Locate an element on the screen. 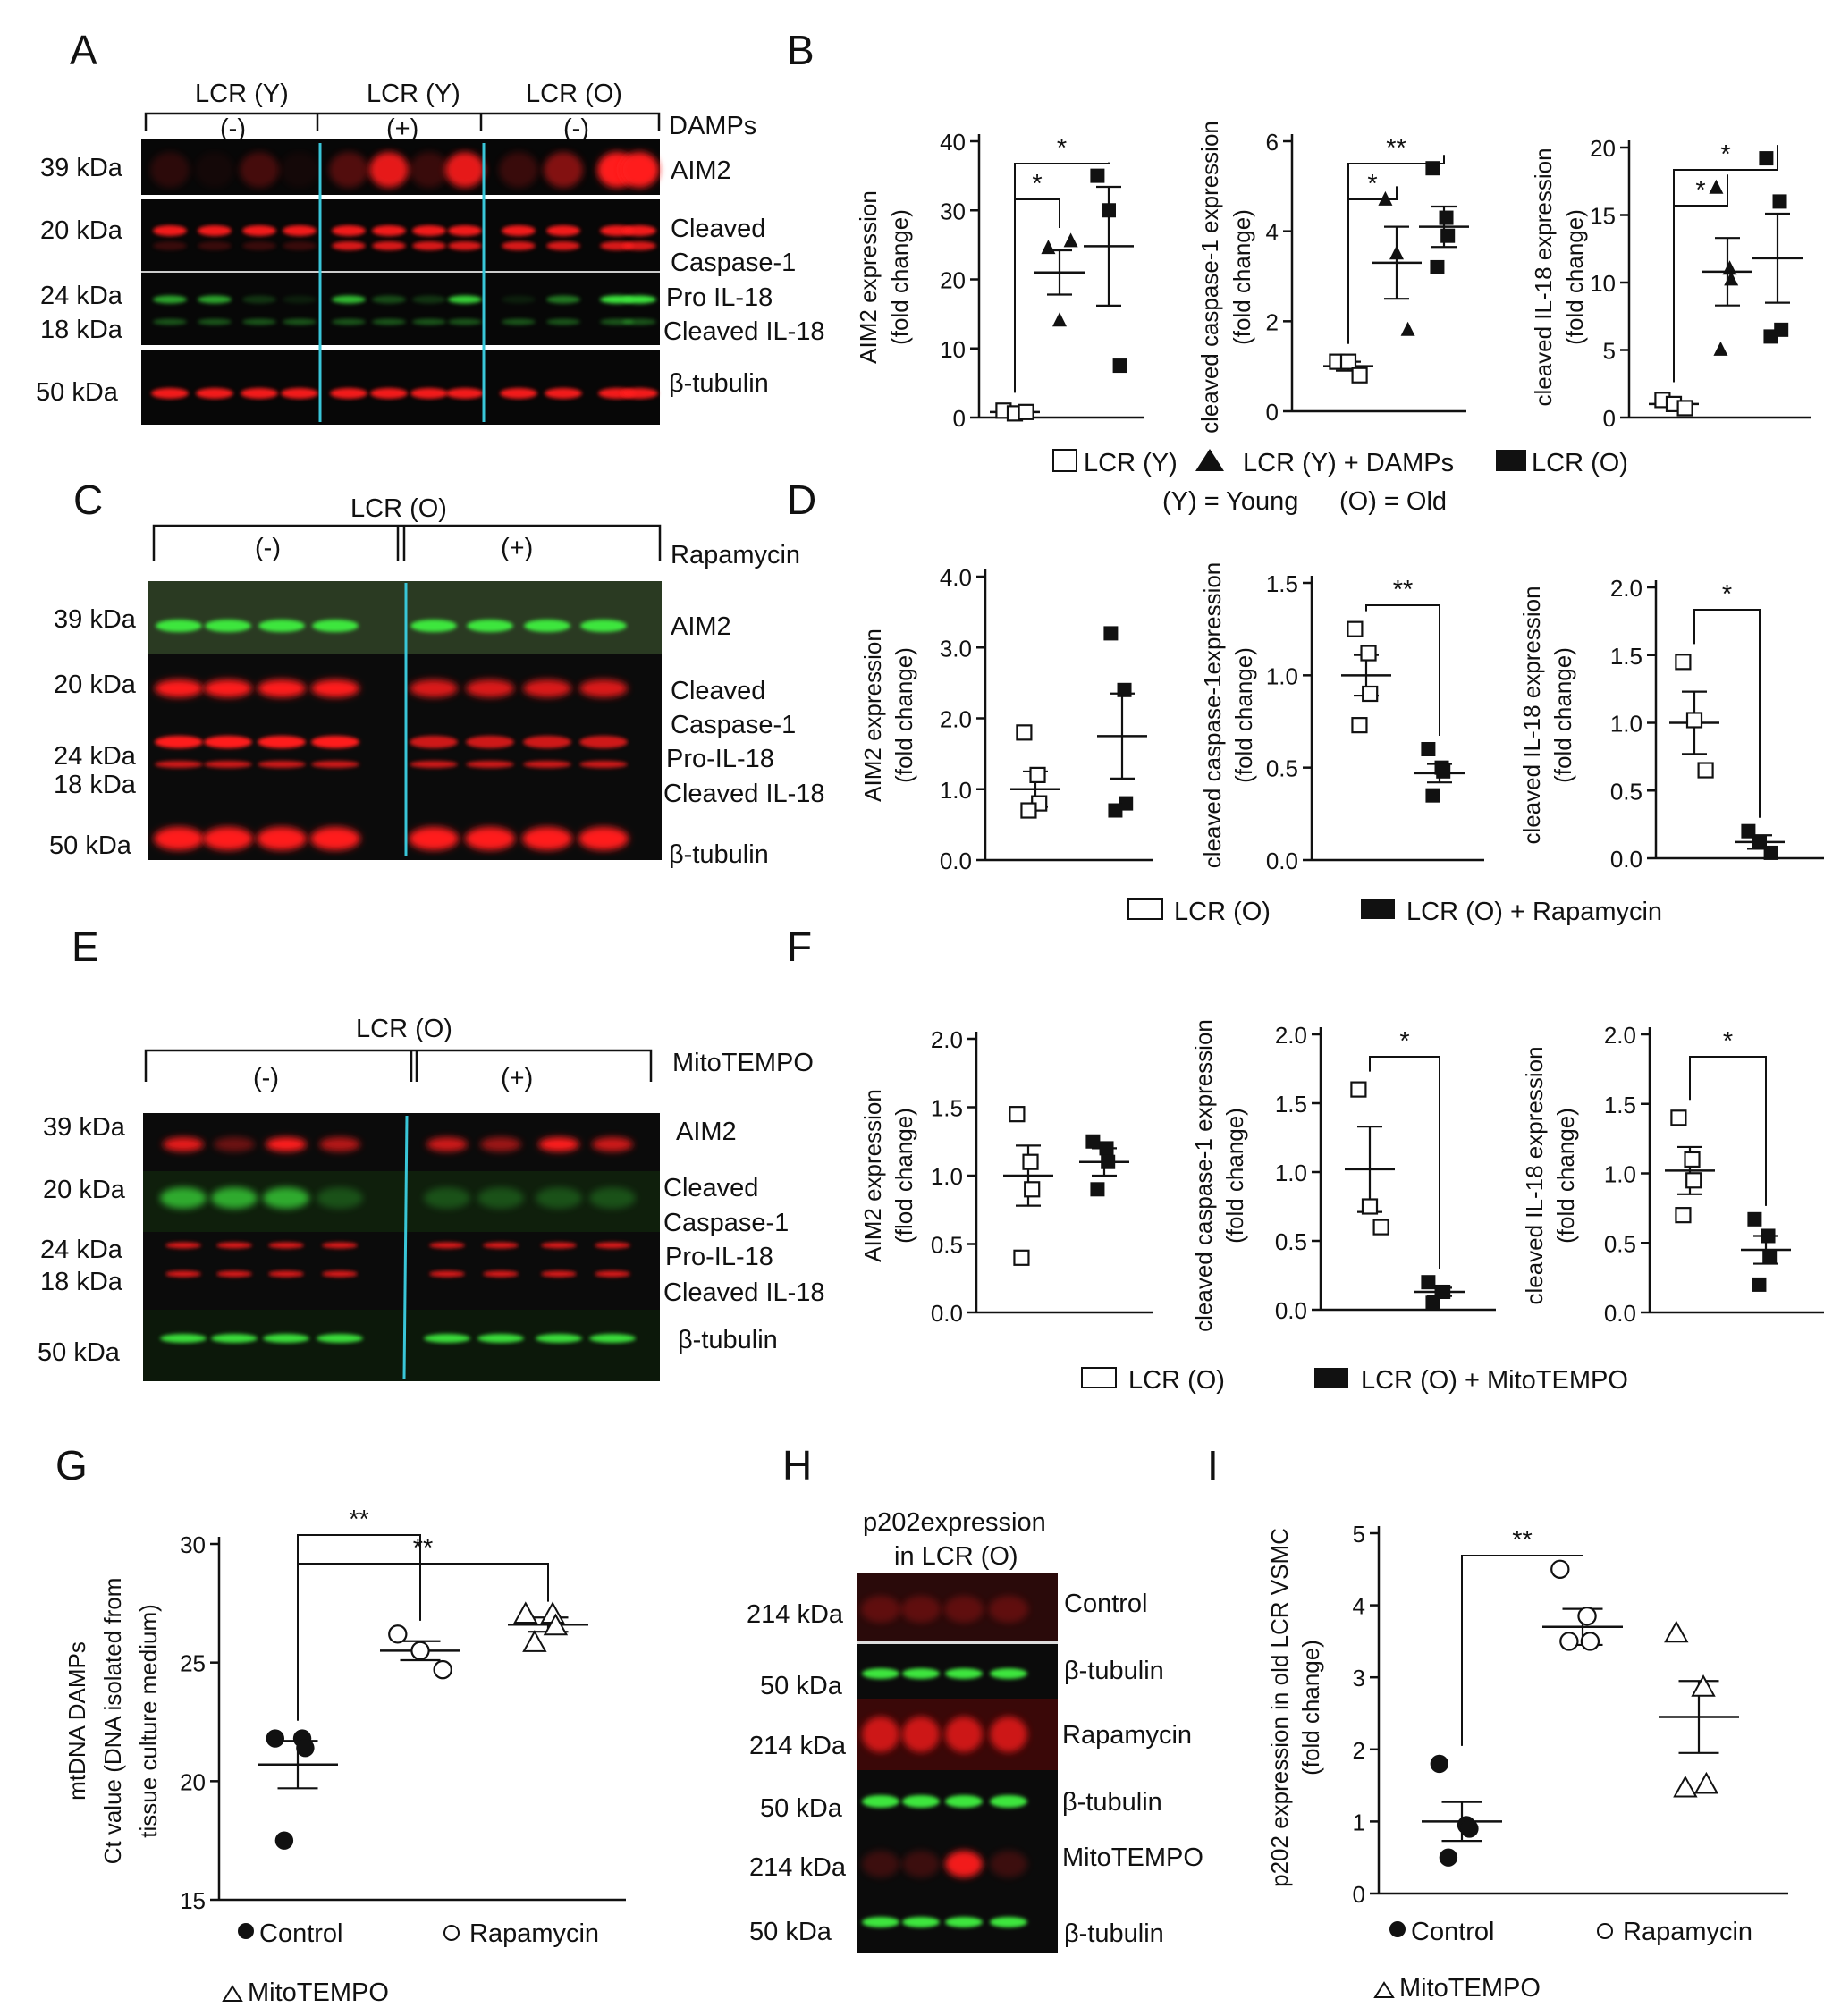 This screenshot has height=2016, width=1824. blot-h-kda-1: 214 kDa is located at coordinates (795, 1614).